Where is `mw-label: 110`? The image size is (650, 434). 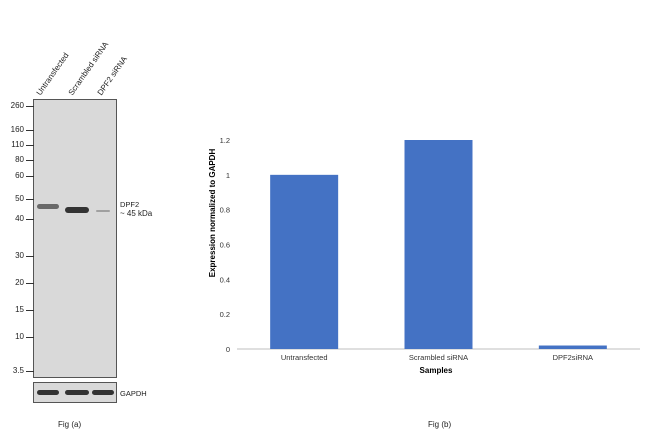
mw-label: 110 is located at coordinates (17, 144).